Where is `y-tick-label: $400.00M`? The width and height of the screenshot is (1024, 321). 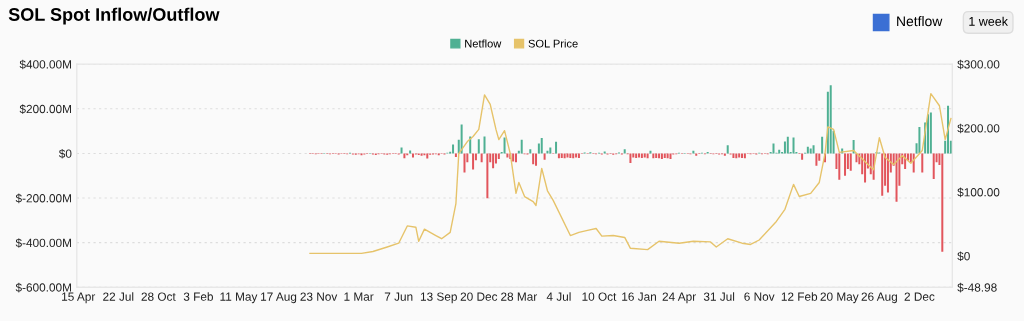
y-tick-label: $400.00M is located at coordinates (45, 64).